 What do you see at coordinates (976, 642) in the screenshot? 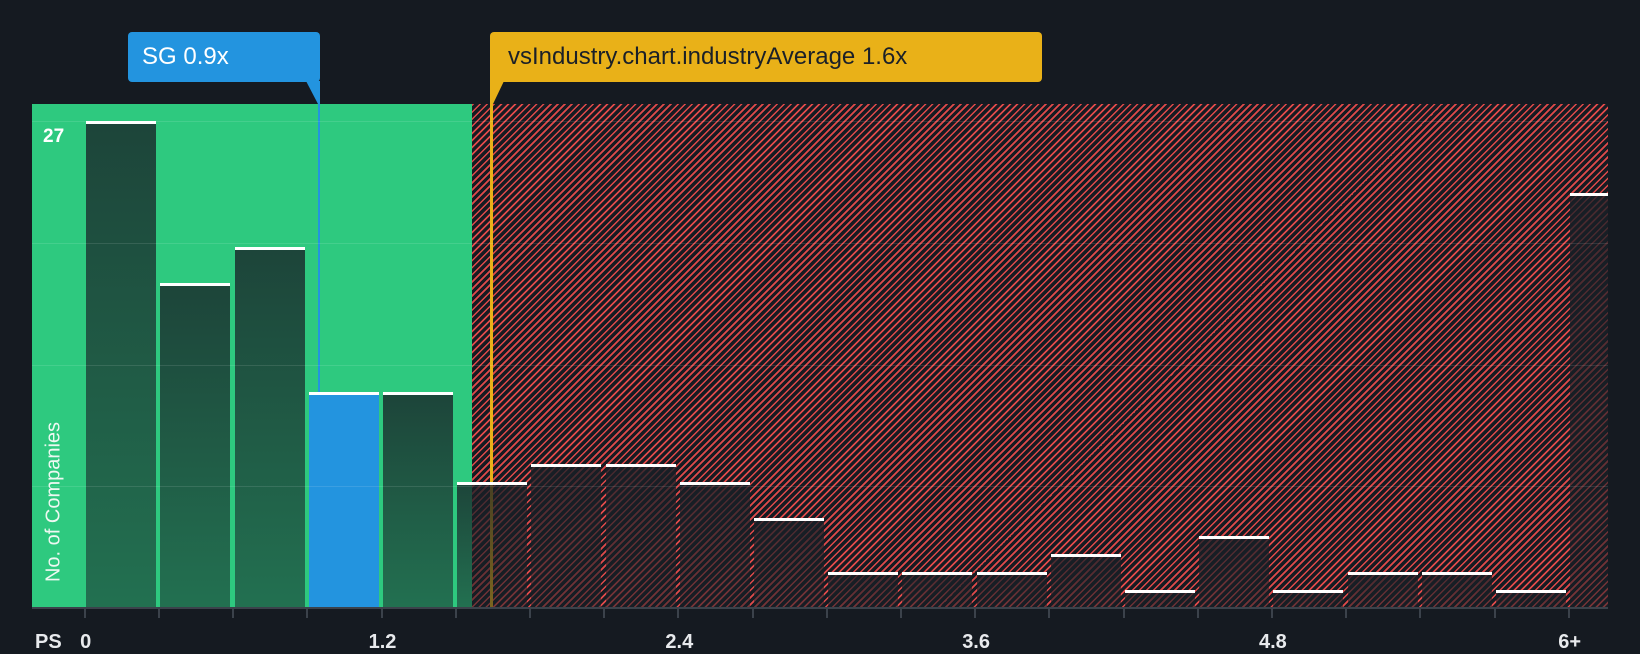
I see `x-axis-tick-label: 3.6` at bounding box center [976, 642].